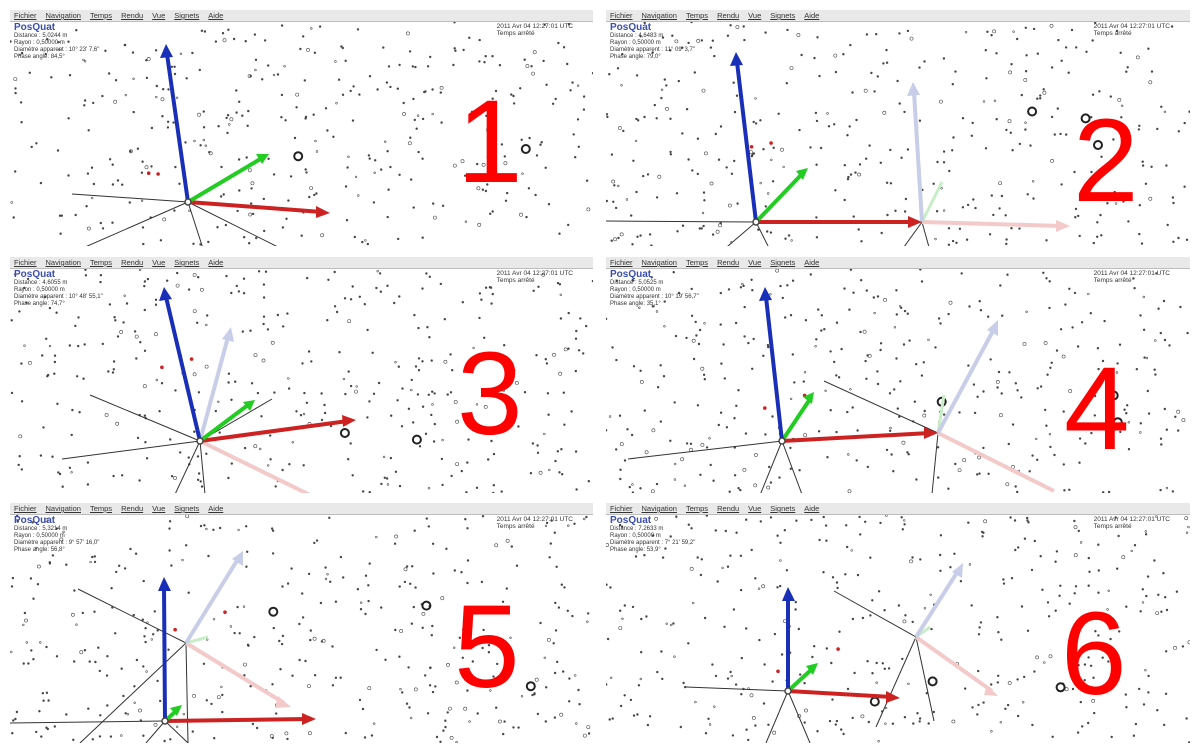 Image resolution: width=1200 pixels, height=750 pixels. What do you see at coordinates (1117, 422) in the screenshot?
I see `bright-star` at bounding box center [1117, 422].